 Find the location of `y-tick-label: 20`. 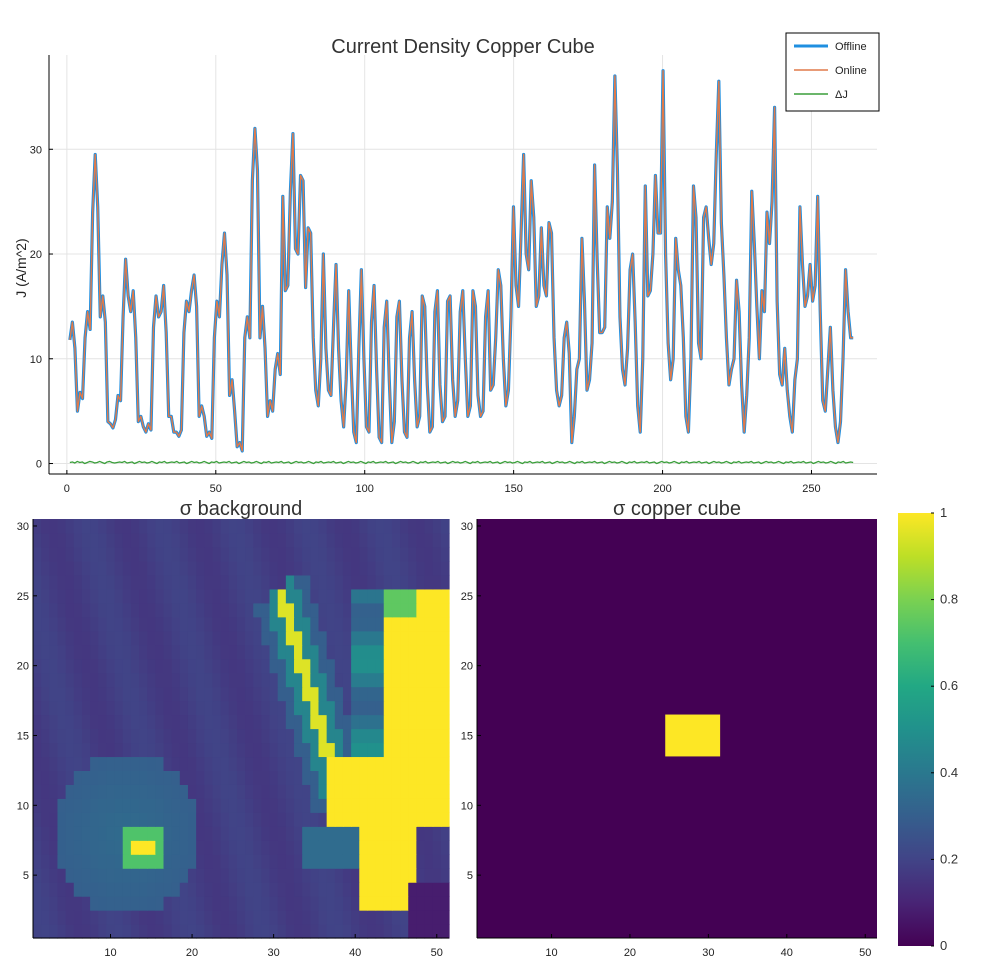

y-tick-label: 20 is located at coordinates (36, 255).